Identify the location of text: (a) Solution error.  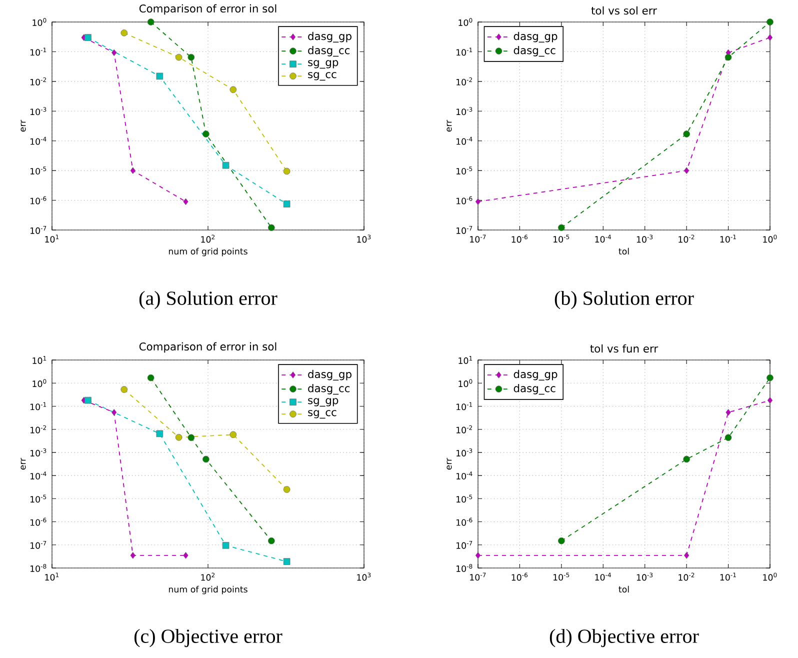
(208, 300).